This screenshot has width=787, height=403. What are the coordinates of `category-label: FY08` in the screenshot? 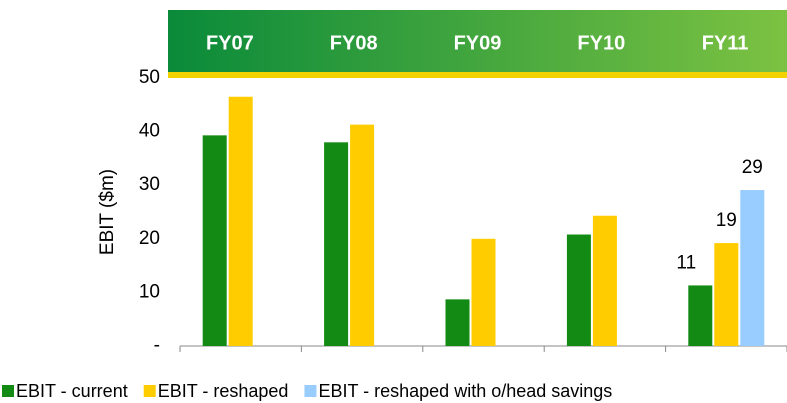 It's located at (354, 43).